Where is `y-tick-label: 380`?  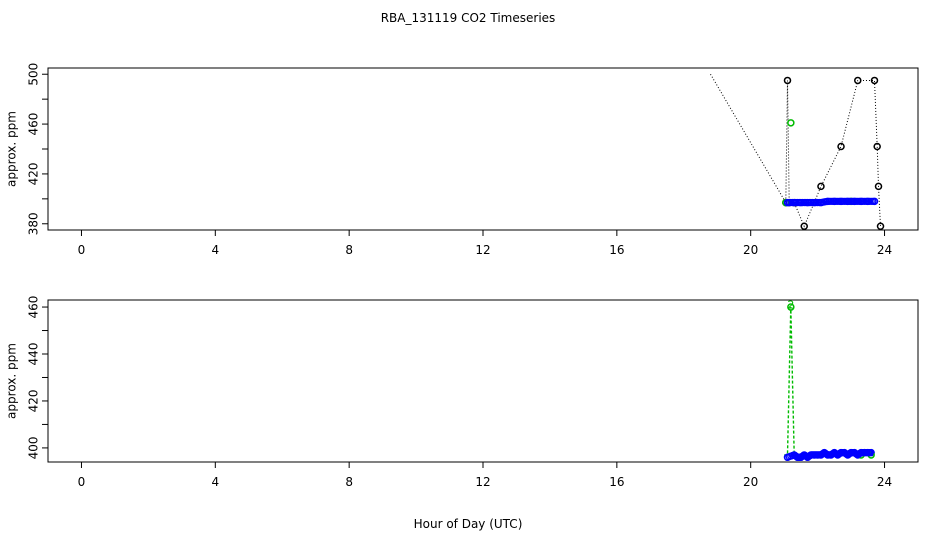 y-tick-label: 380 is located at coordinates (34, 223).